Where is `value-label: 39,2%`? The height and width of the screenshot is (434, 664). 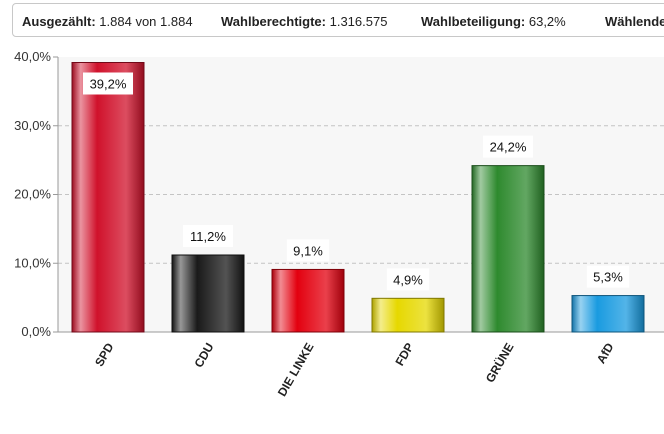 value-label: 39,2% is located at coordinates (108, 84).